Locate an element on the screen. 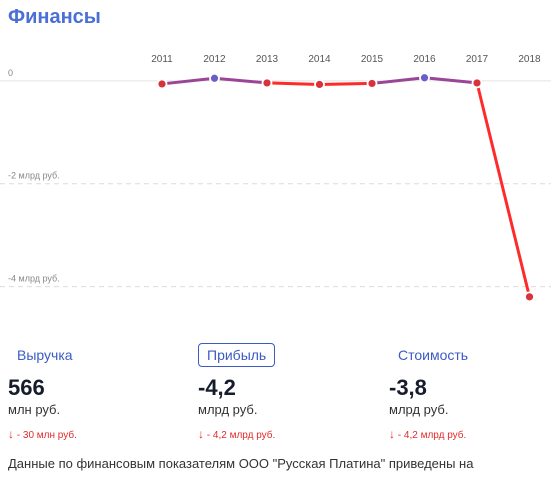  x-tick-label: 2011 is located at coordinates (162, 59).